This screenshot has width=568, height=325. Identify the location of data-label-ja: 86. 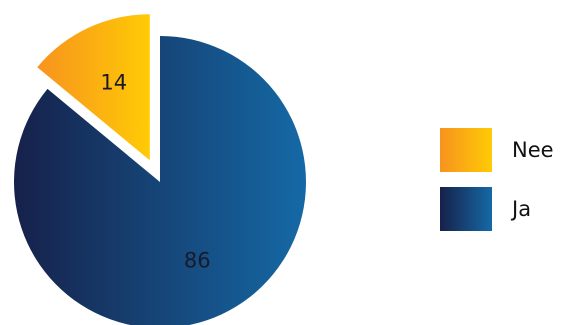
(197, 260).